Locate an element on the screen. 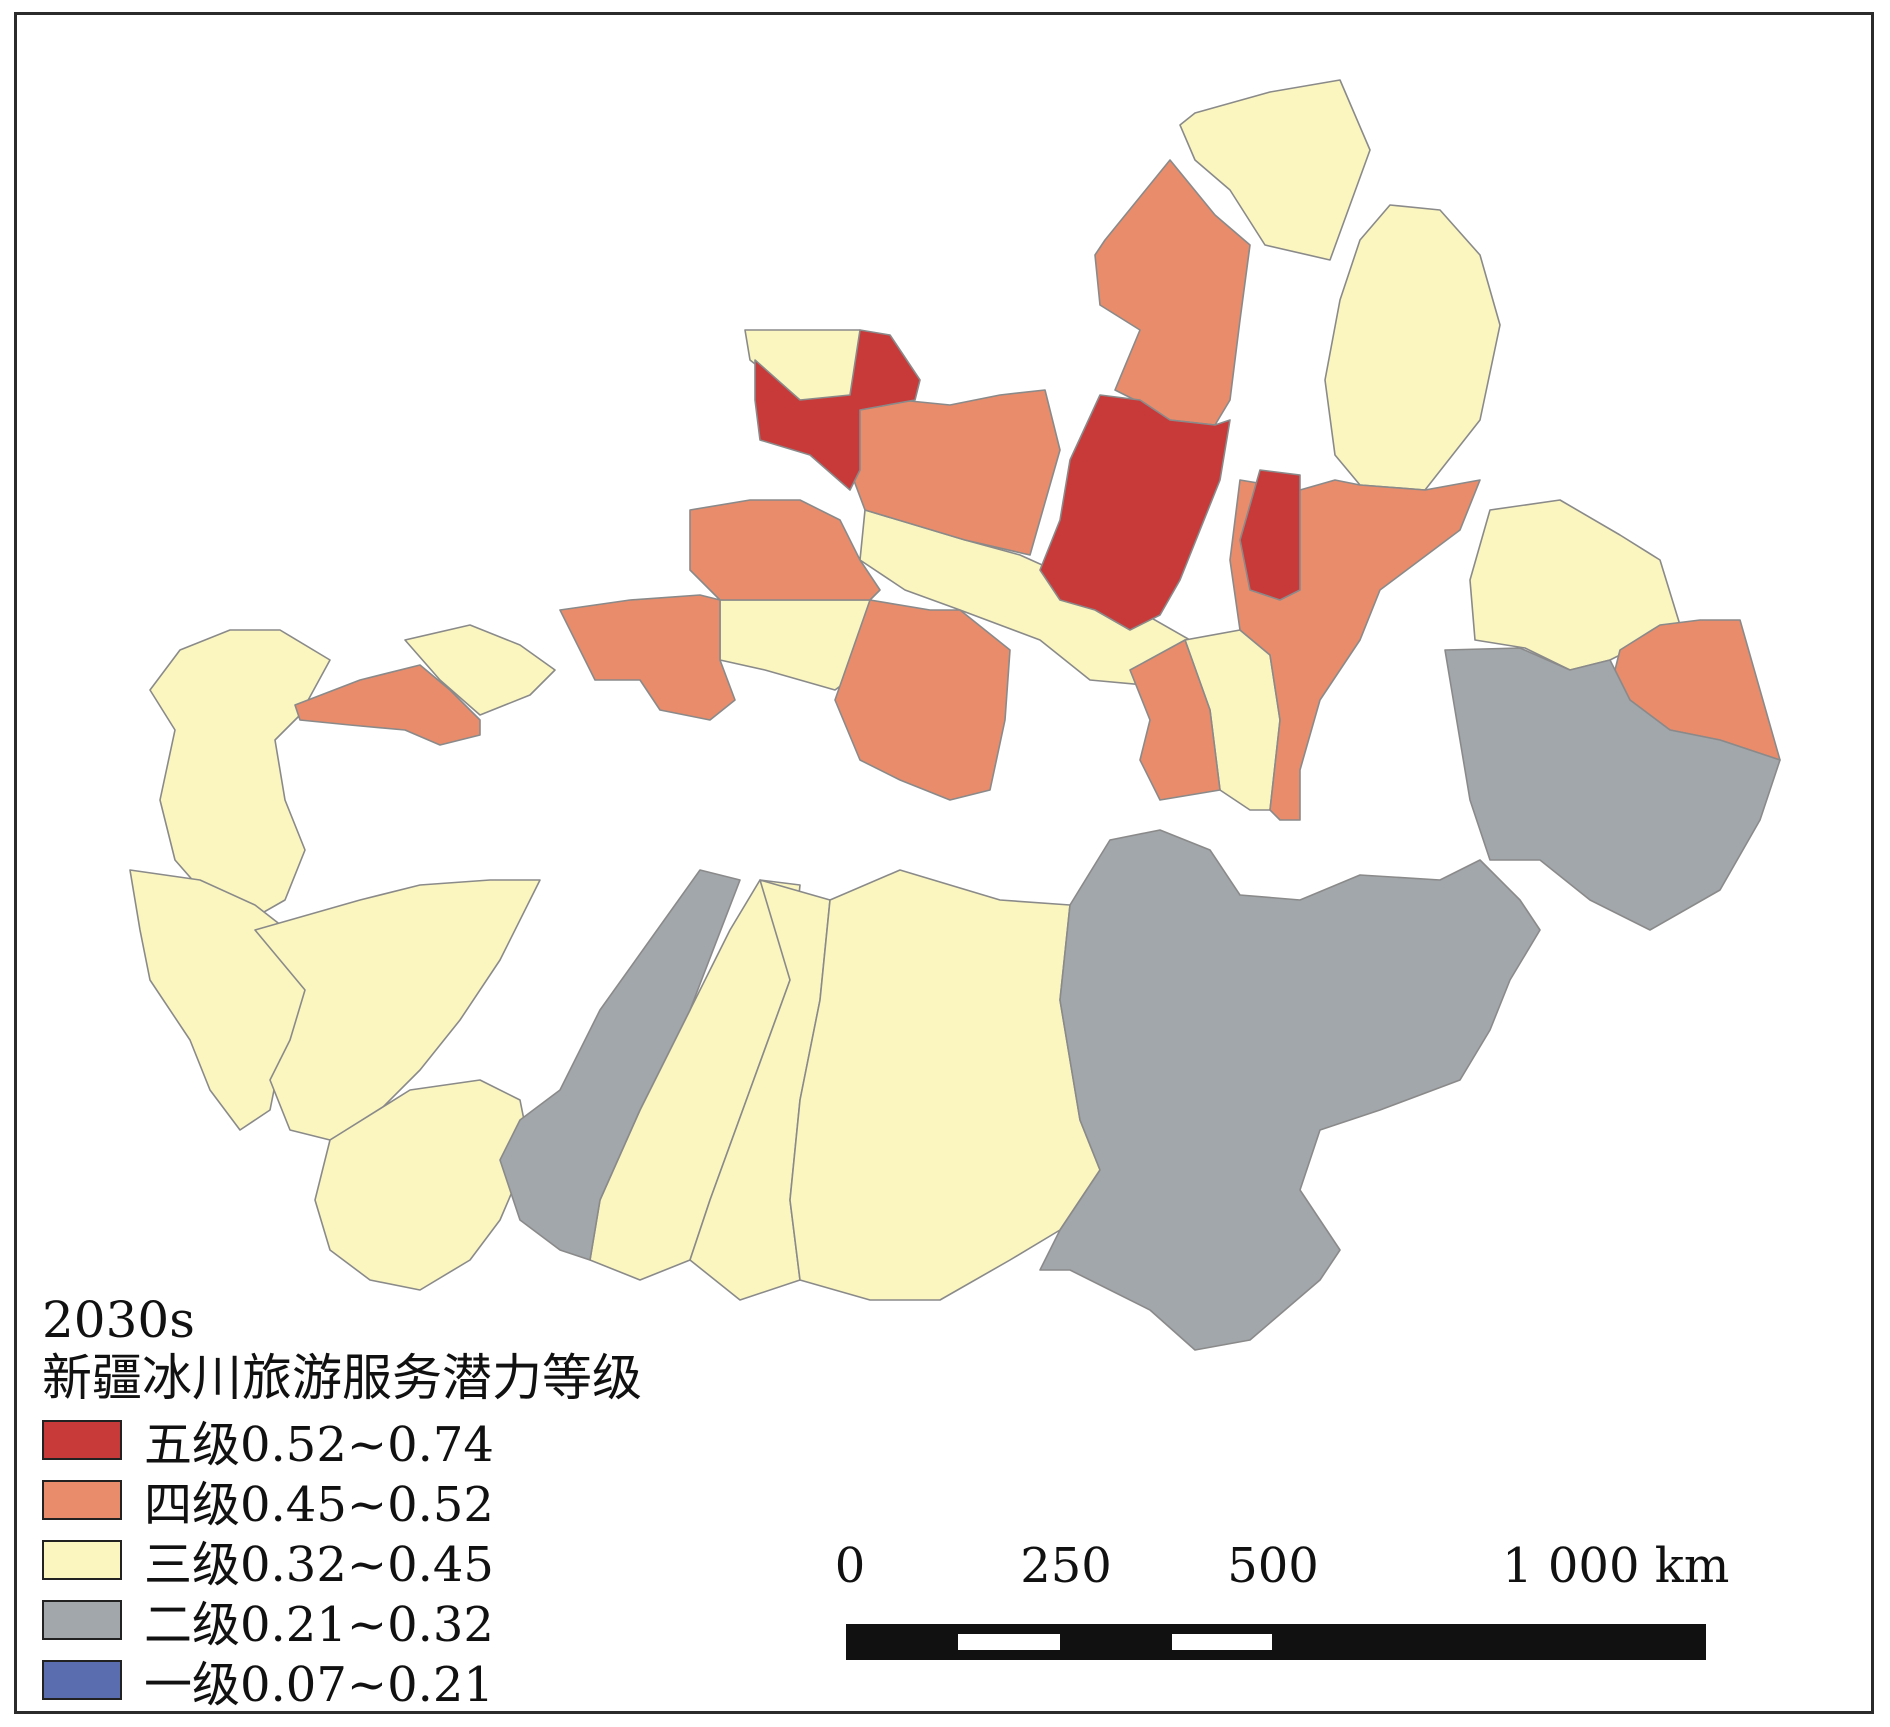 The width and height of the screenshot is (1890, 1727). region-south-west-strip is located at coordinates (620, 1065).